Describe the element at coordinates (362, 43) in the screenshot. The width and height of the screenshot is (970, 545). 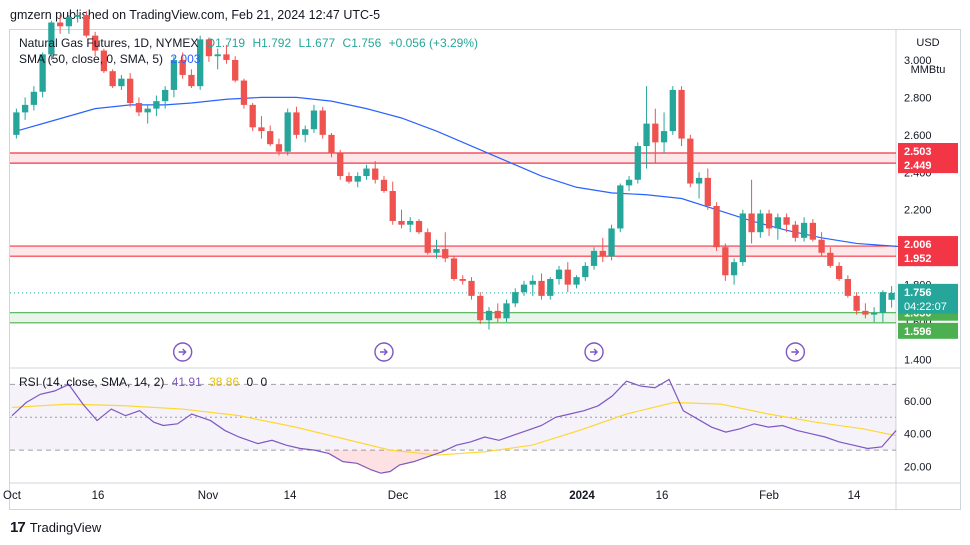
I see `ohlc-close: C1.756` at that location.